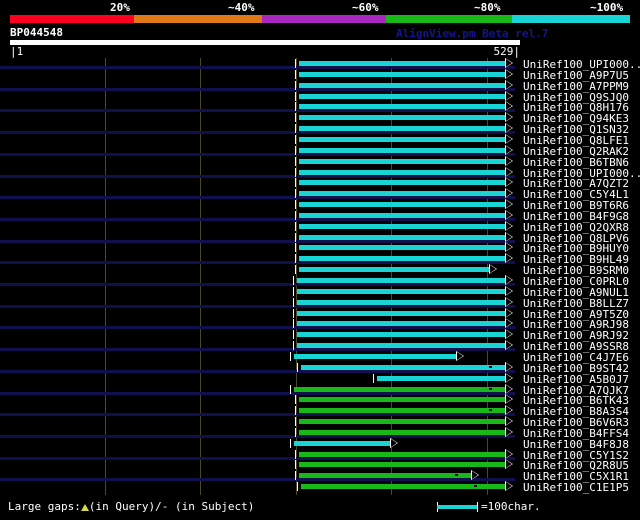 The height and width of the screenshot is (520, 640). Describe the element at coordinates (576, 271) in the screenshot. I see `hit-label: UniRef100_B9SRM0` at that location.